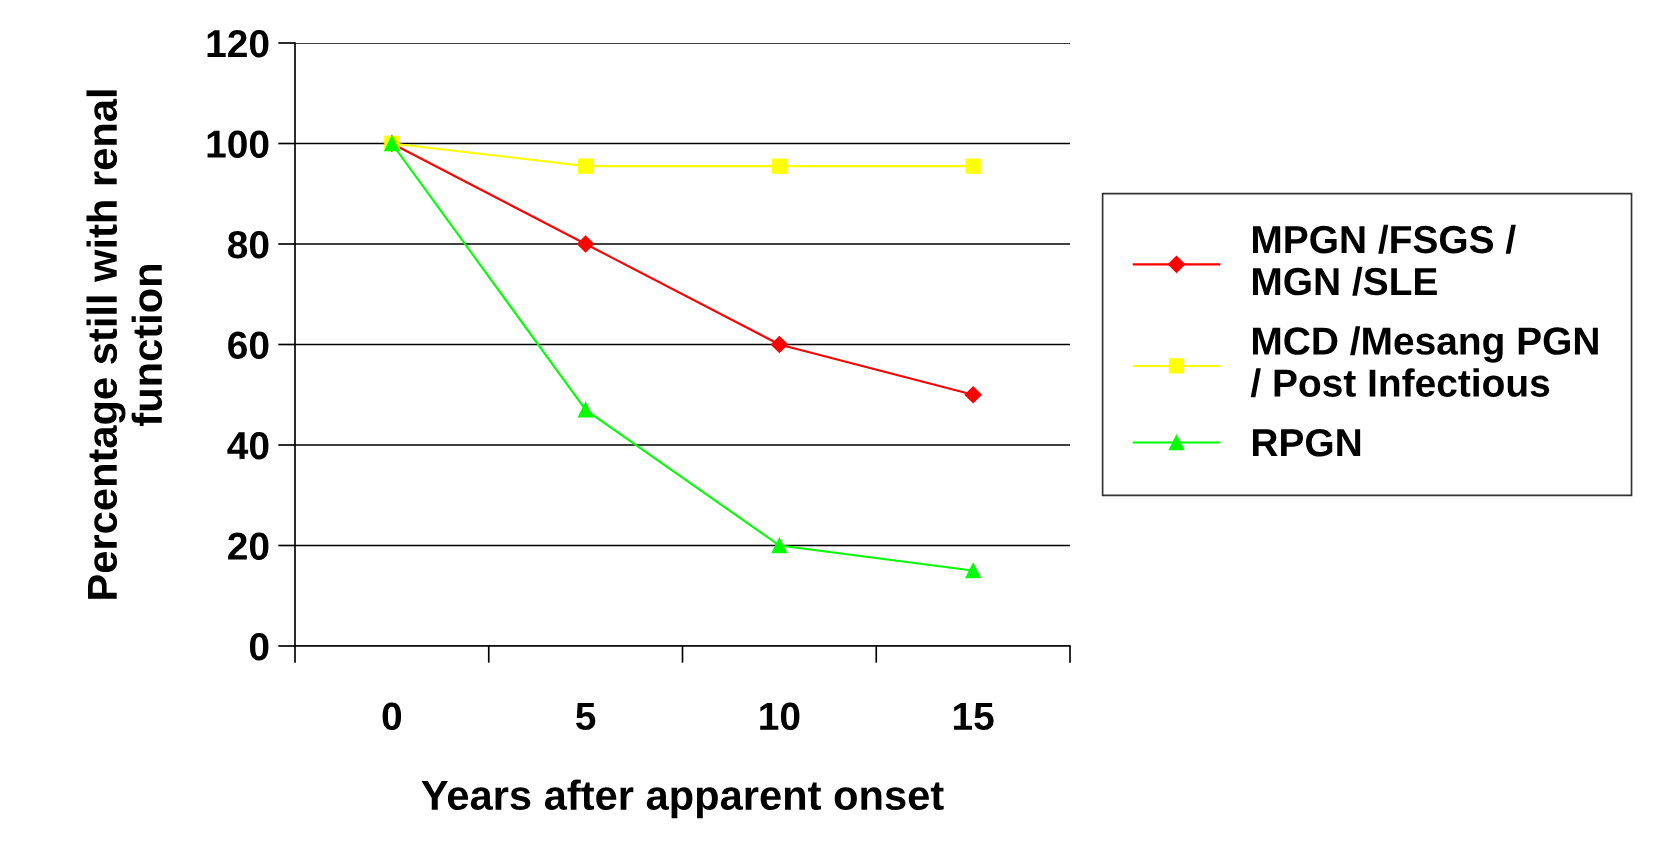 The width and height of the screenshot is (1669, 856). I want to click on x-tick-label: 0, so click(392, 716).